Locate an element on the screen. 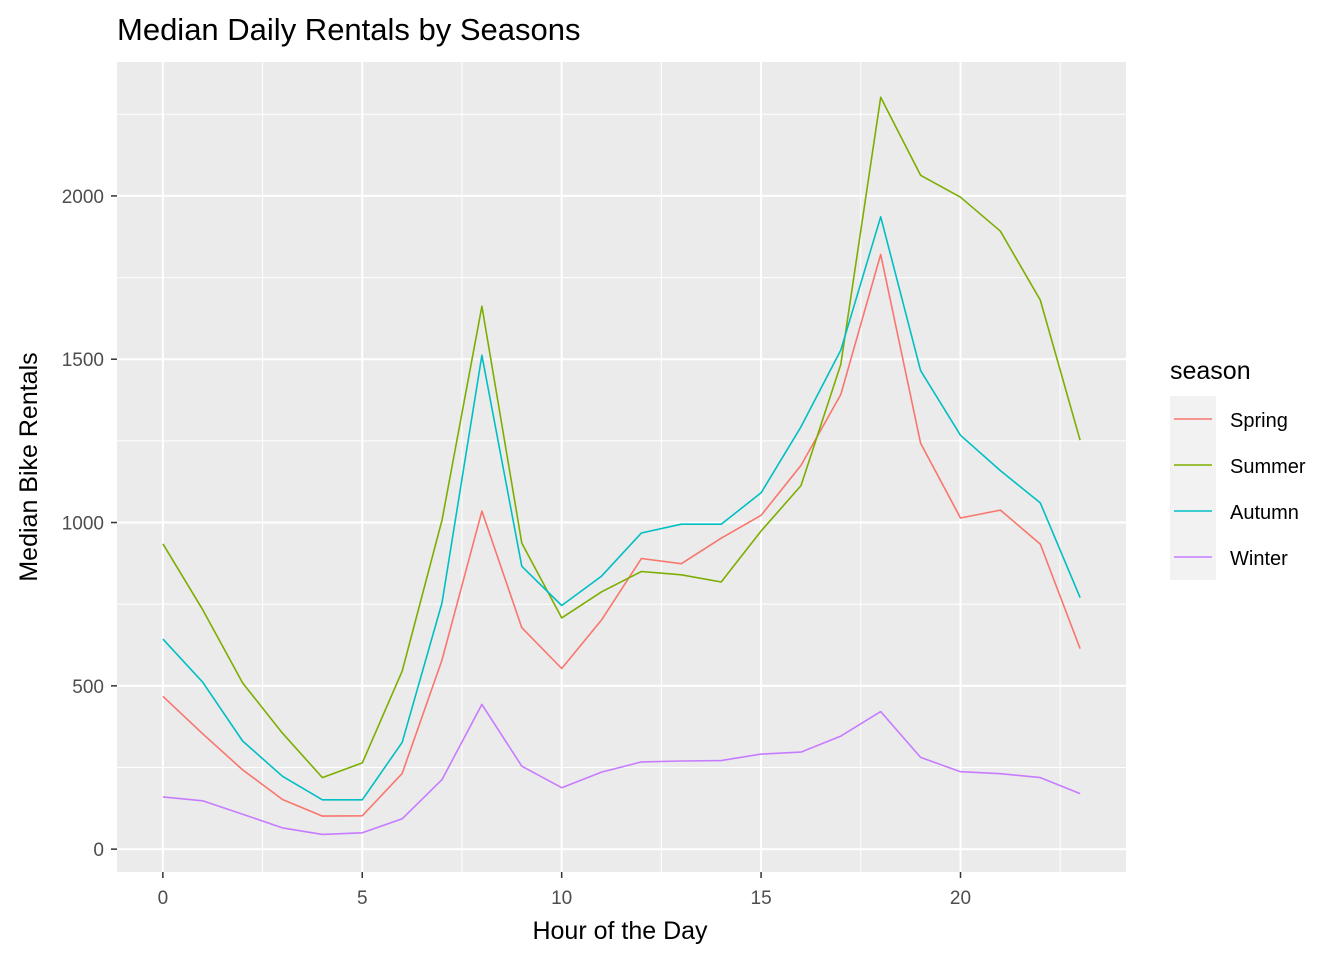 Image resolution: width=1344 pixels, height=960 pixels. y-axis-title: Median Bike Rentals is located at coordinates (29, 466).